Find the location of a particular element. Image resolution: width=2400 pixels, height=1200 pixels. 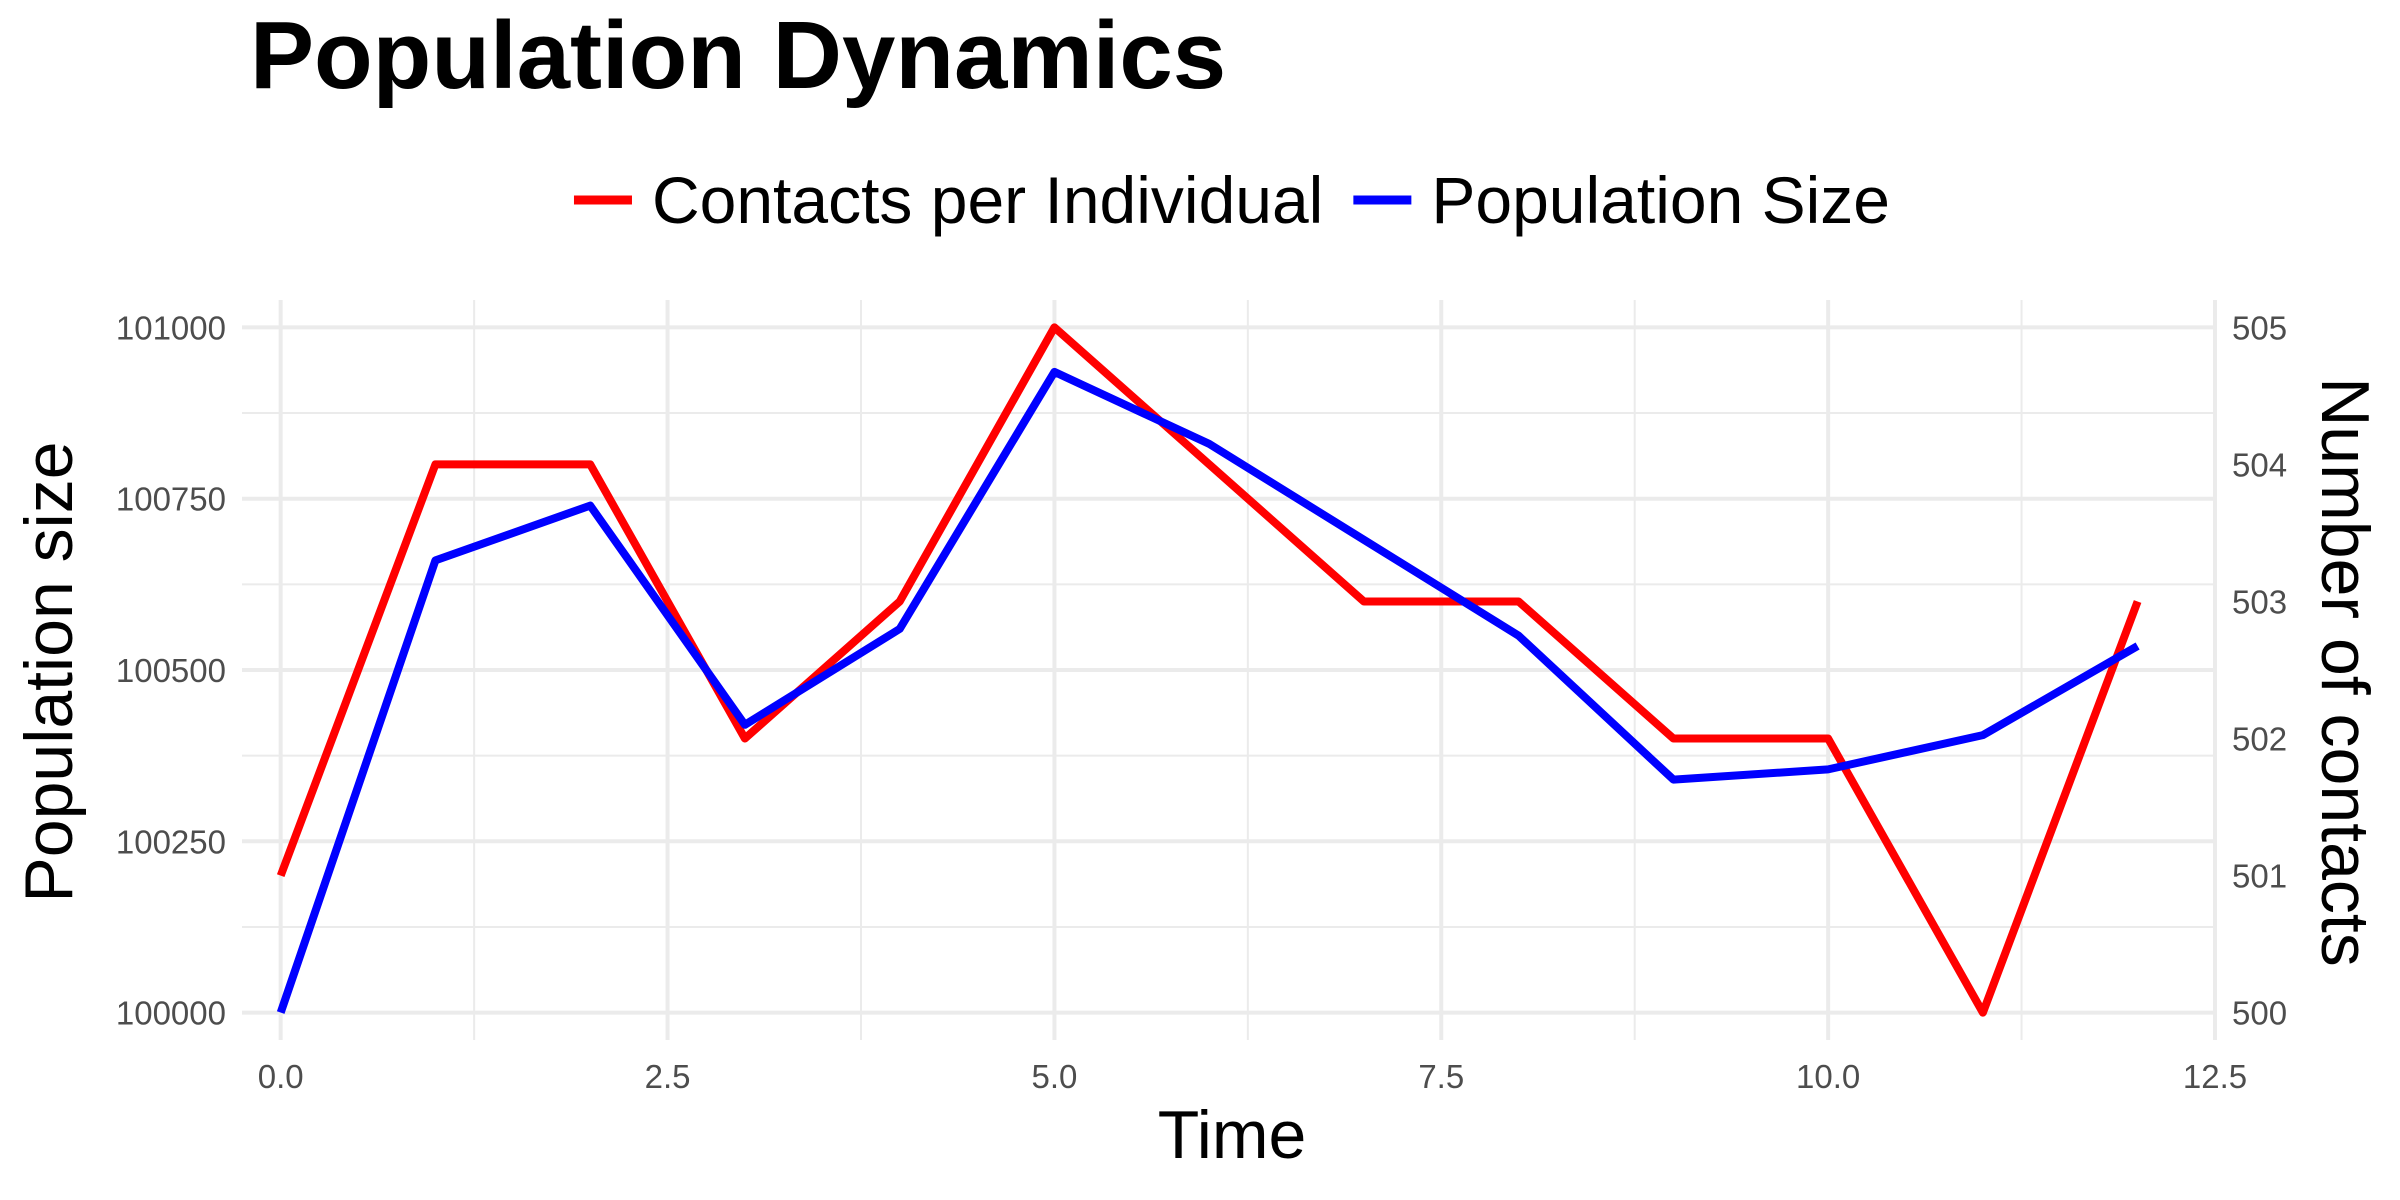

legend: Contacts per Individual Population Size is located at coordinates (1231, 200).